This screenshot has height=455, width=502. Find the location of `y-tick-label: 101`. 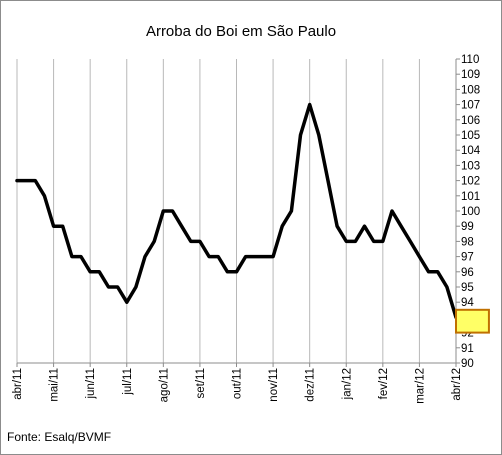

y-tick-label: 101 is located at coordinates (470, 197).